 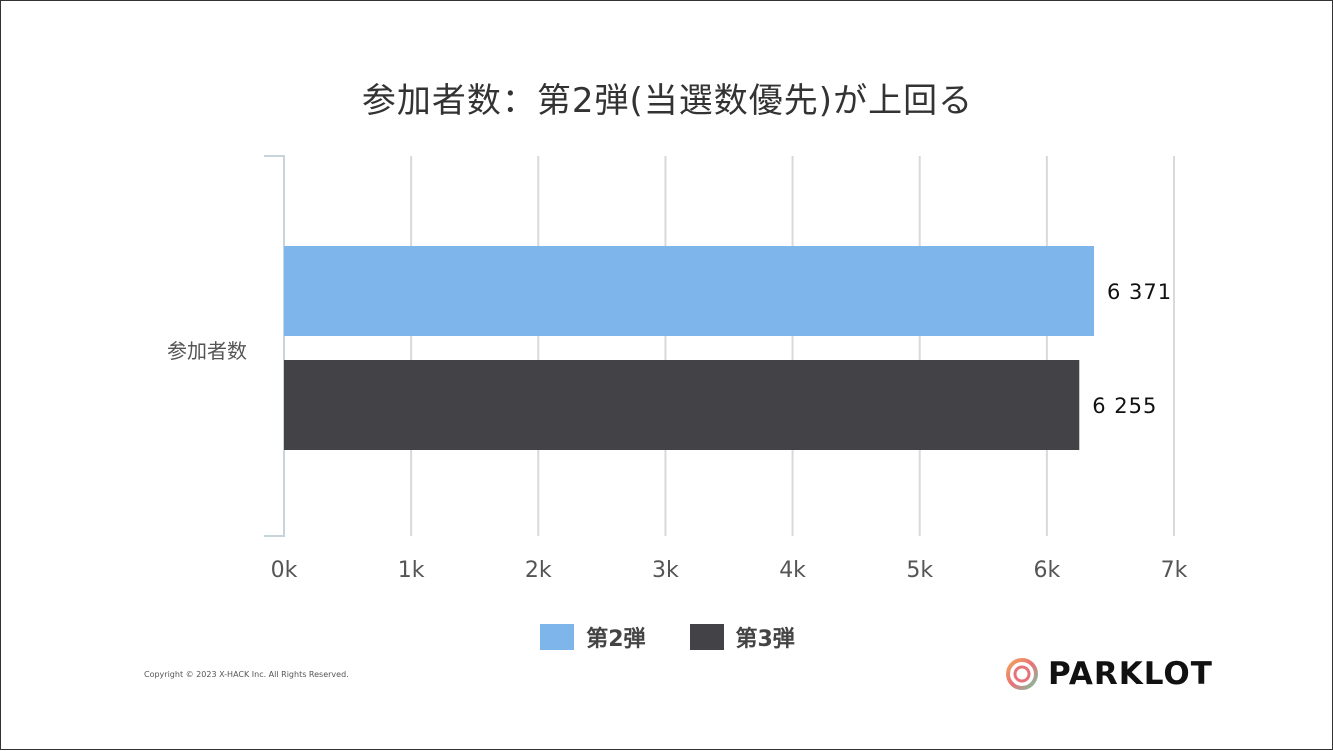 I want to click on category-axis, so click(x=274, y=346).